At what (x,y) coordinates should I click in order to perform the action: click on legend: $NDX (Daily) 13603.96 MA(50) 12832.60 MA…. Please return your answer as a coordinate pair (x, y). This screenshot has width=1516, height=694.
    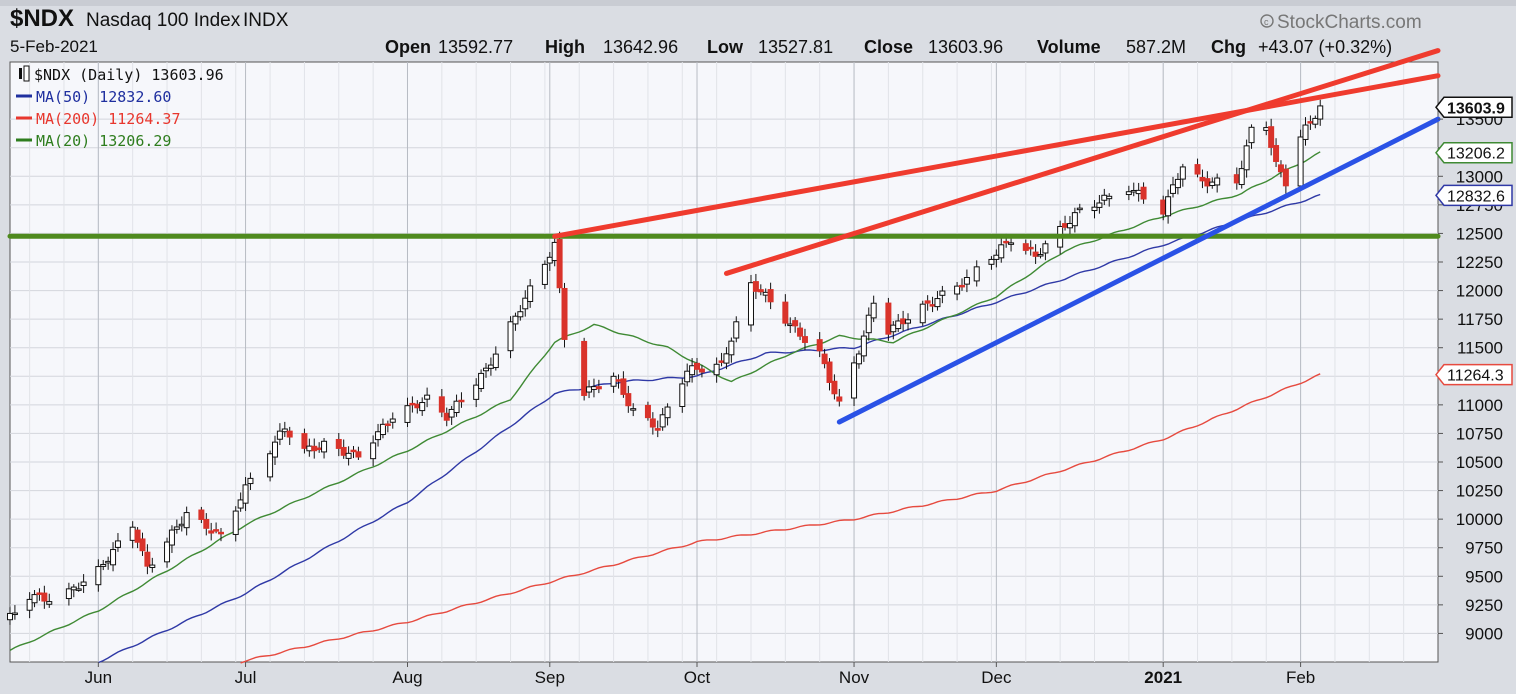
    Looking at the image, I should click on (120, 107).